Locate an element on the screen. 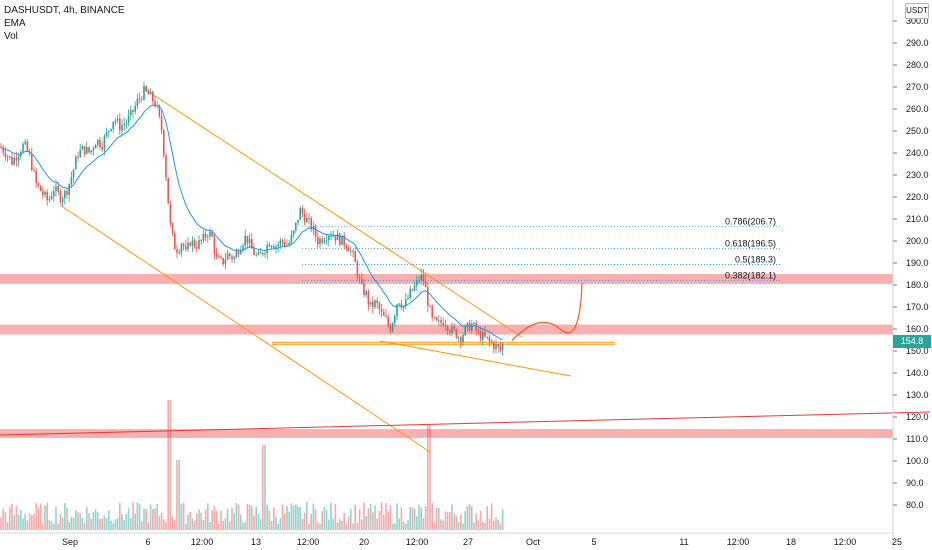 The width and height of the screenshot is (932, 550). volume-indicator-label: Vol is located at coordinates (11, 36).